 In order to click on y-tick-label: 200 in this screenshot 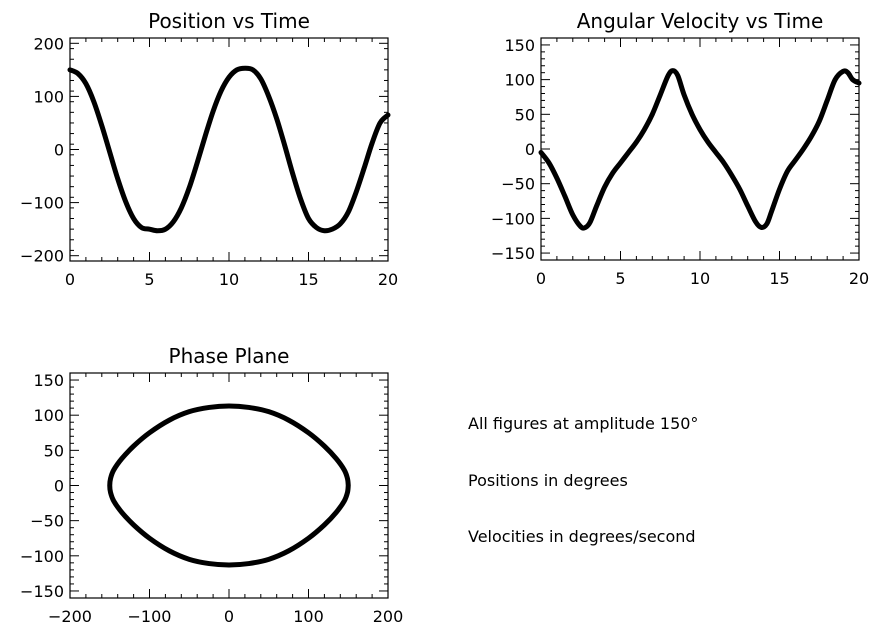, I will do `click(48, 43)`.